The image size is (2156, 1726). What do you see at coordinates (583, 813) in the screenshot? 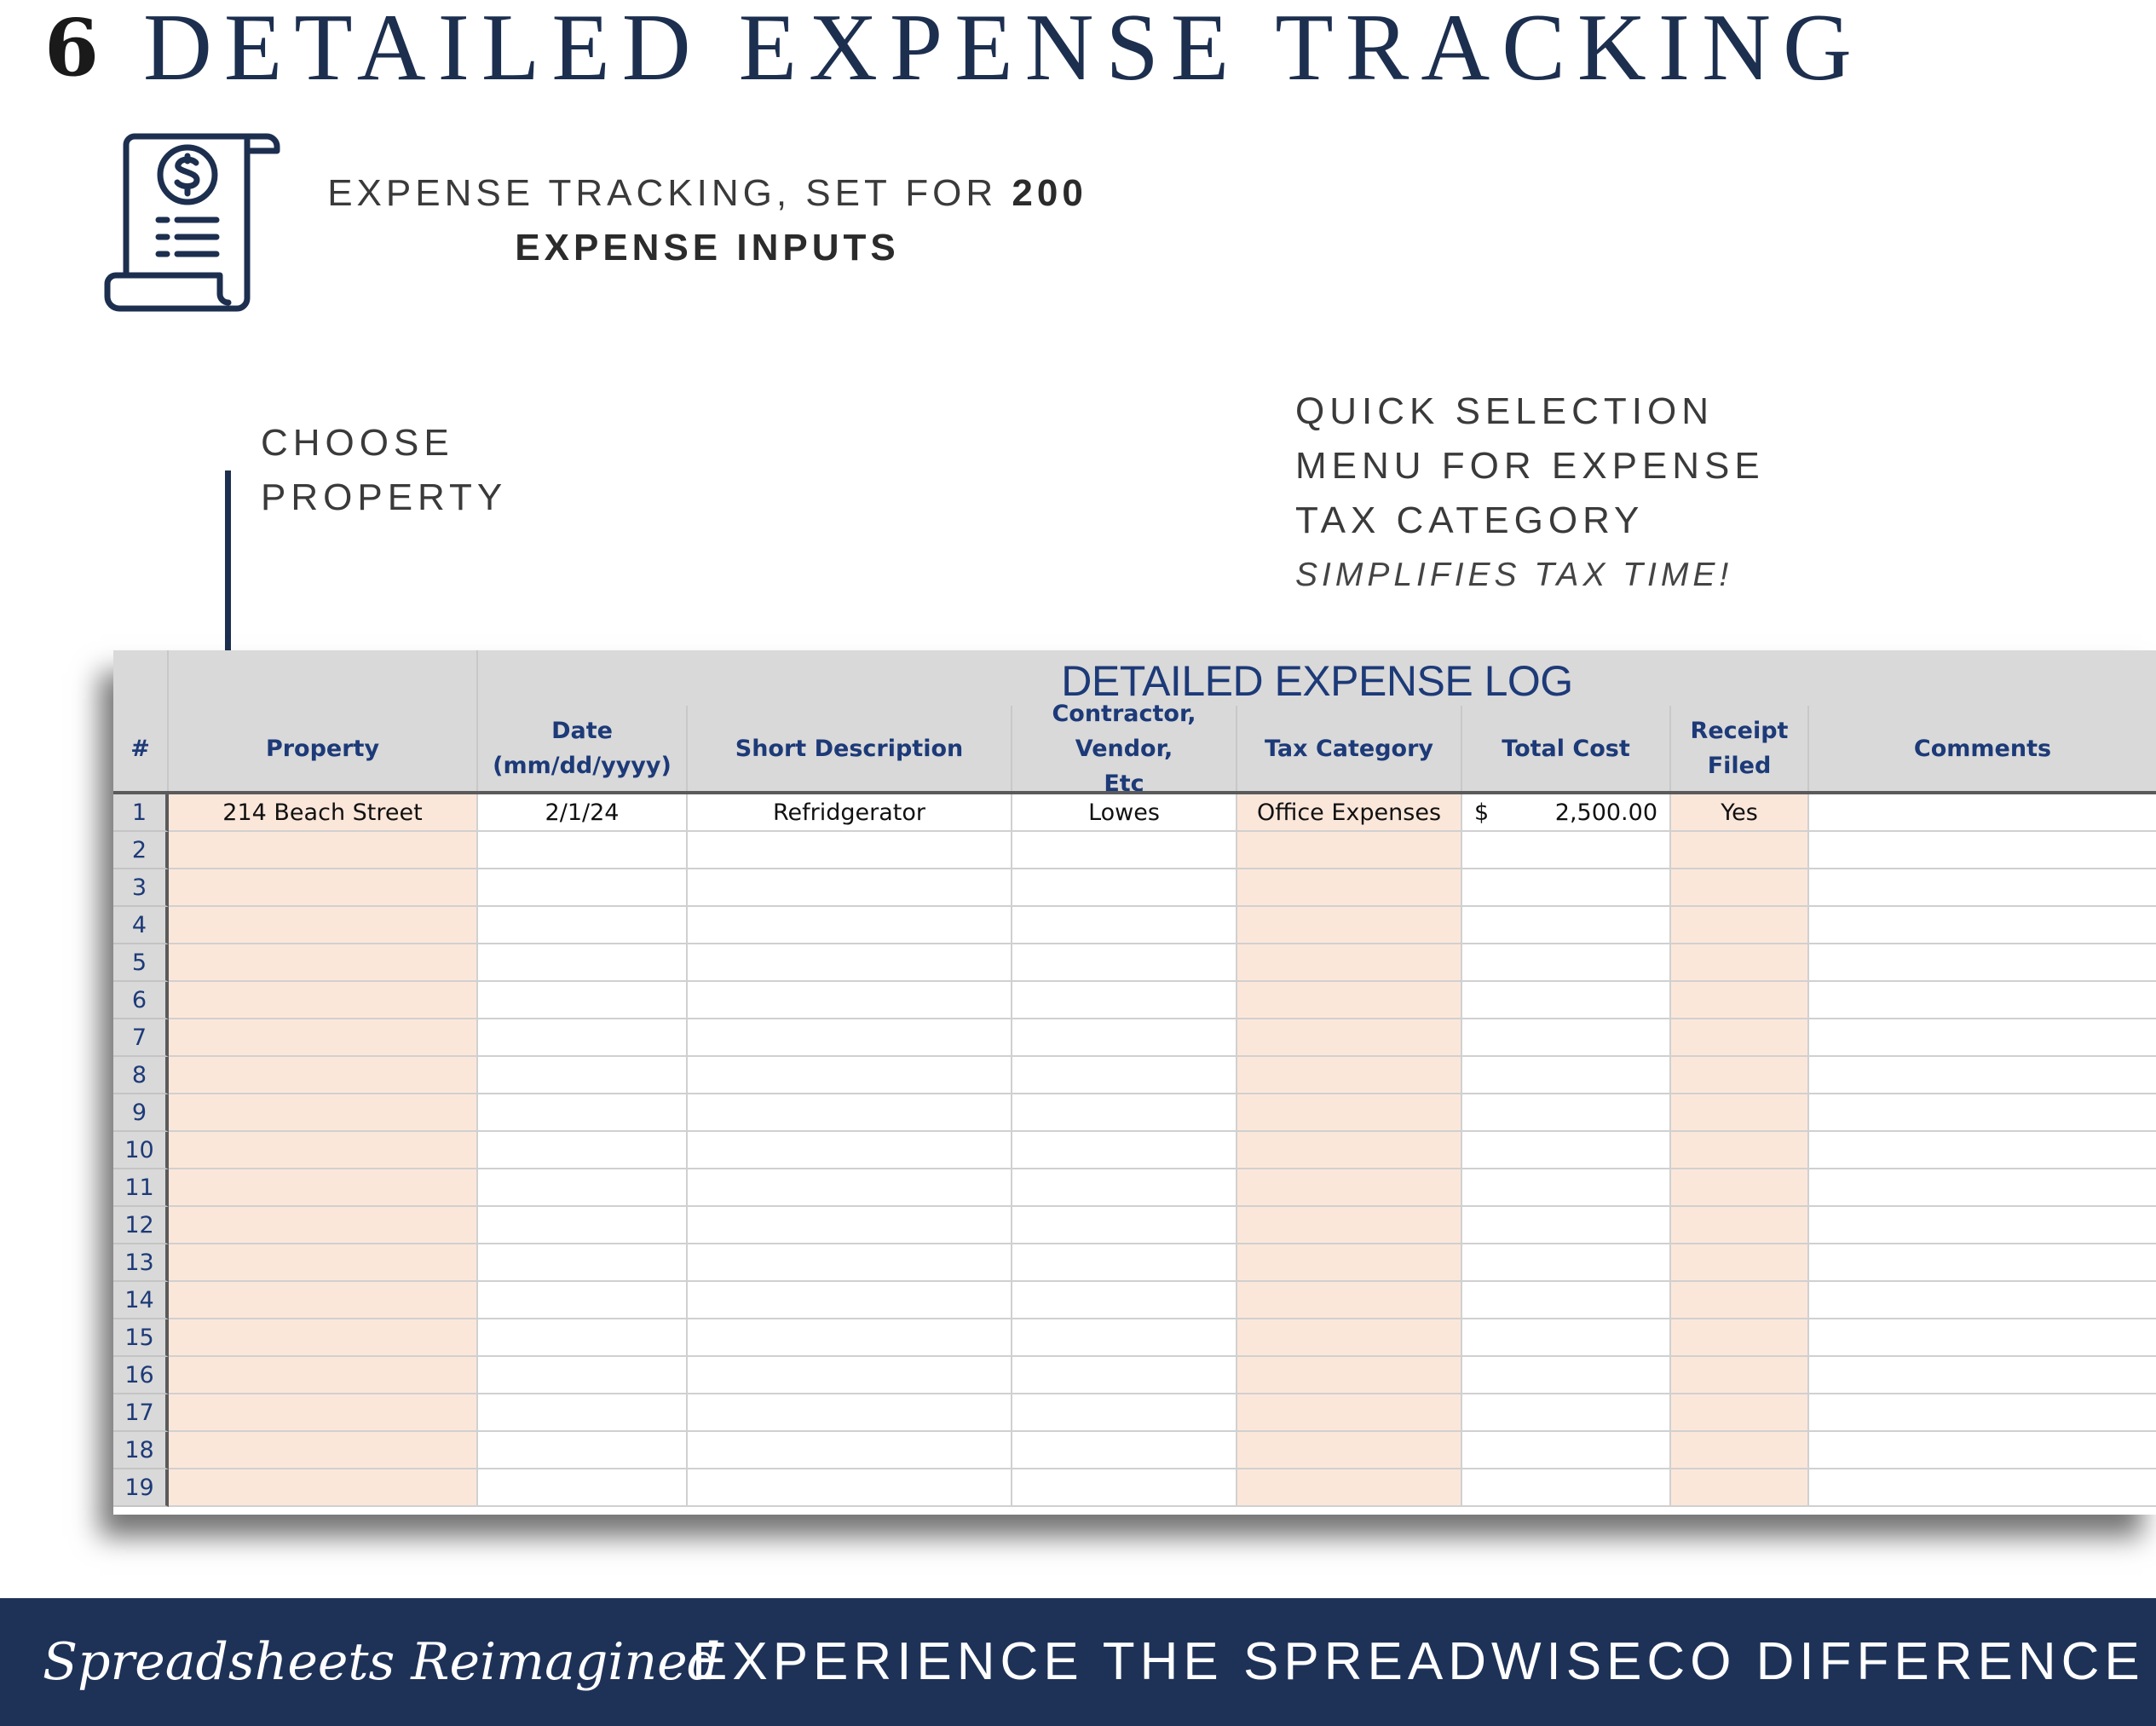
I see `cell-date: 2/1/24` at bounding box center [583, 813].